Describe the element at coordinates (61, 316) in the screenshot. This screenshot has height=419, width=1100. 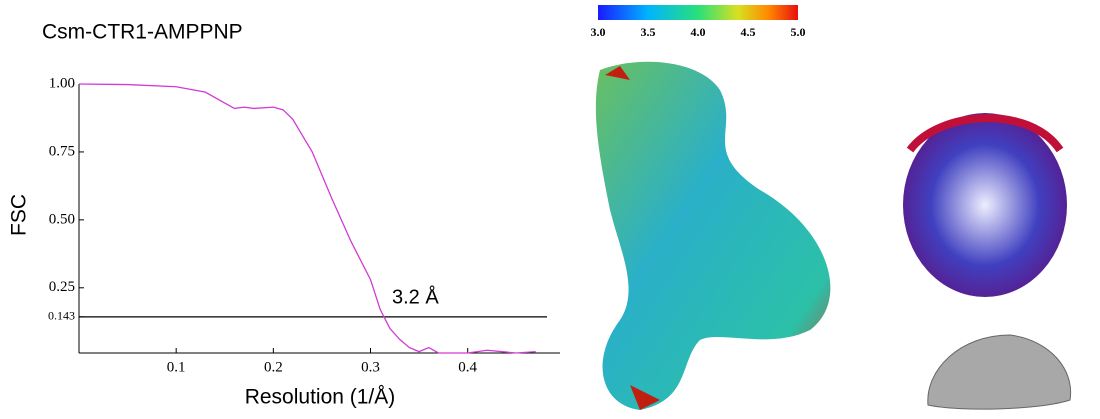
I see `y-tick-label: 0.143` at that location.